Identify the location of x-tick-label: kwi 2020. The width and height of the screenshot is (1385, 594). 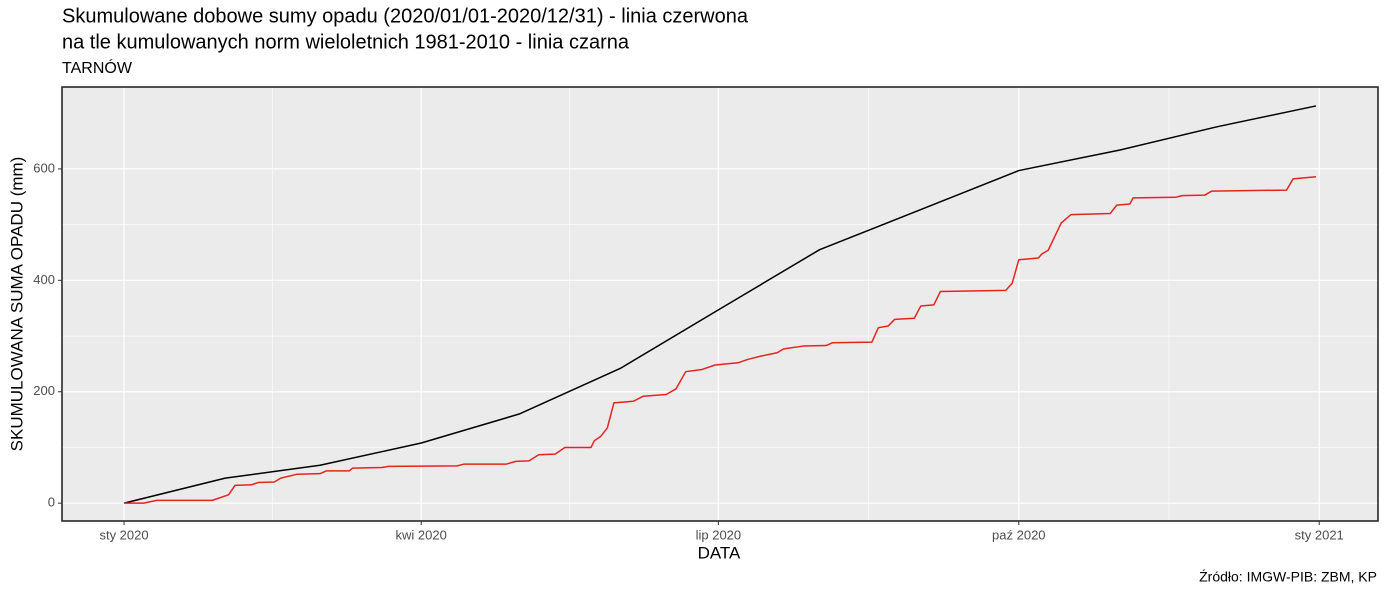
(421, 534).